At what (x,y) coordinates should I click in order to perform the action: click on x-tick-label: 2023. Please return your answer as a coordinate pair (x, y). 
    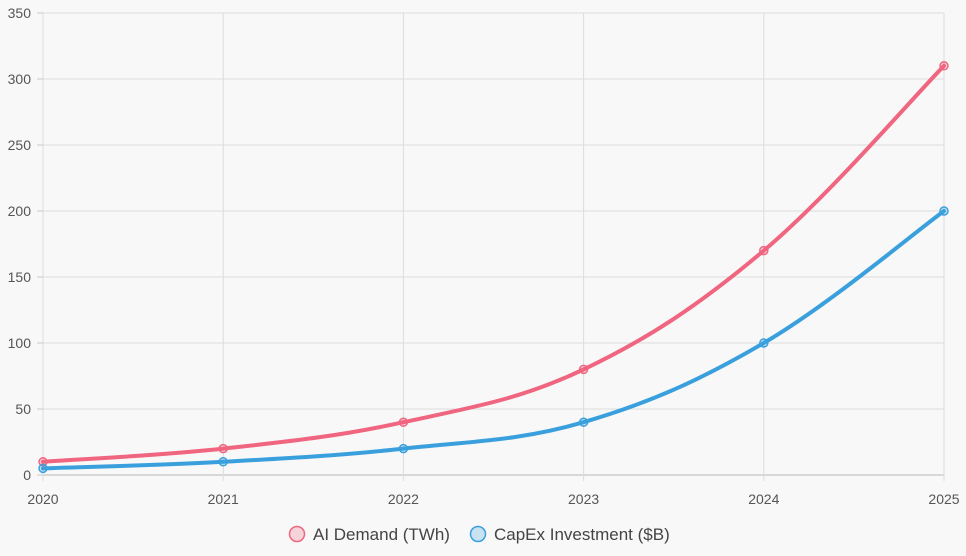
    Looking at the image, I should click on (583, 499).